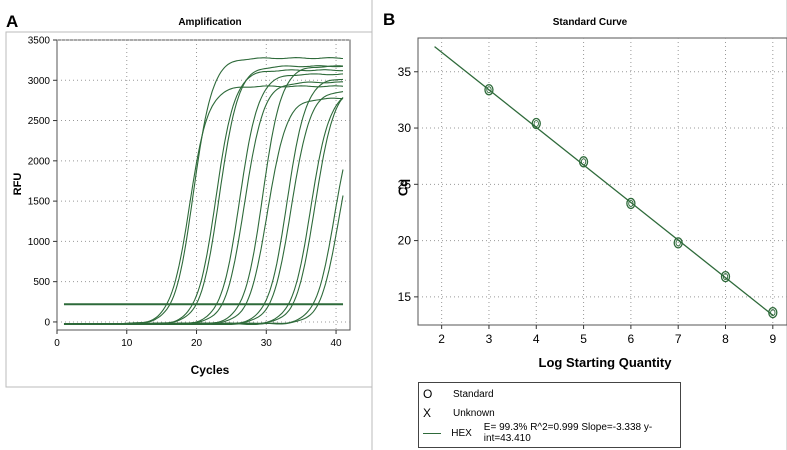  Describe the element at coordinates (39, 121) in the screenshot. I see `y-tick-label-a: 2500` at that location.